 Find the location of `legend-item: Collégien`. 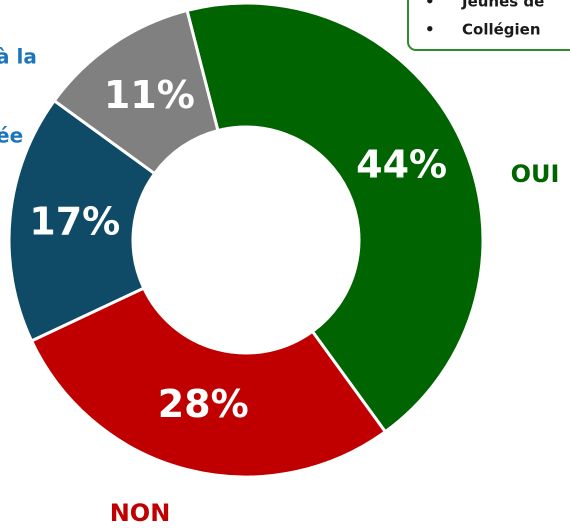

legend-item: Collégien is located at coordinates (501, 30).